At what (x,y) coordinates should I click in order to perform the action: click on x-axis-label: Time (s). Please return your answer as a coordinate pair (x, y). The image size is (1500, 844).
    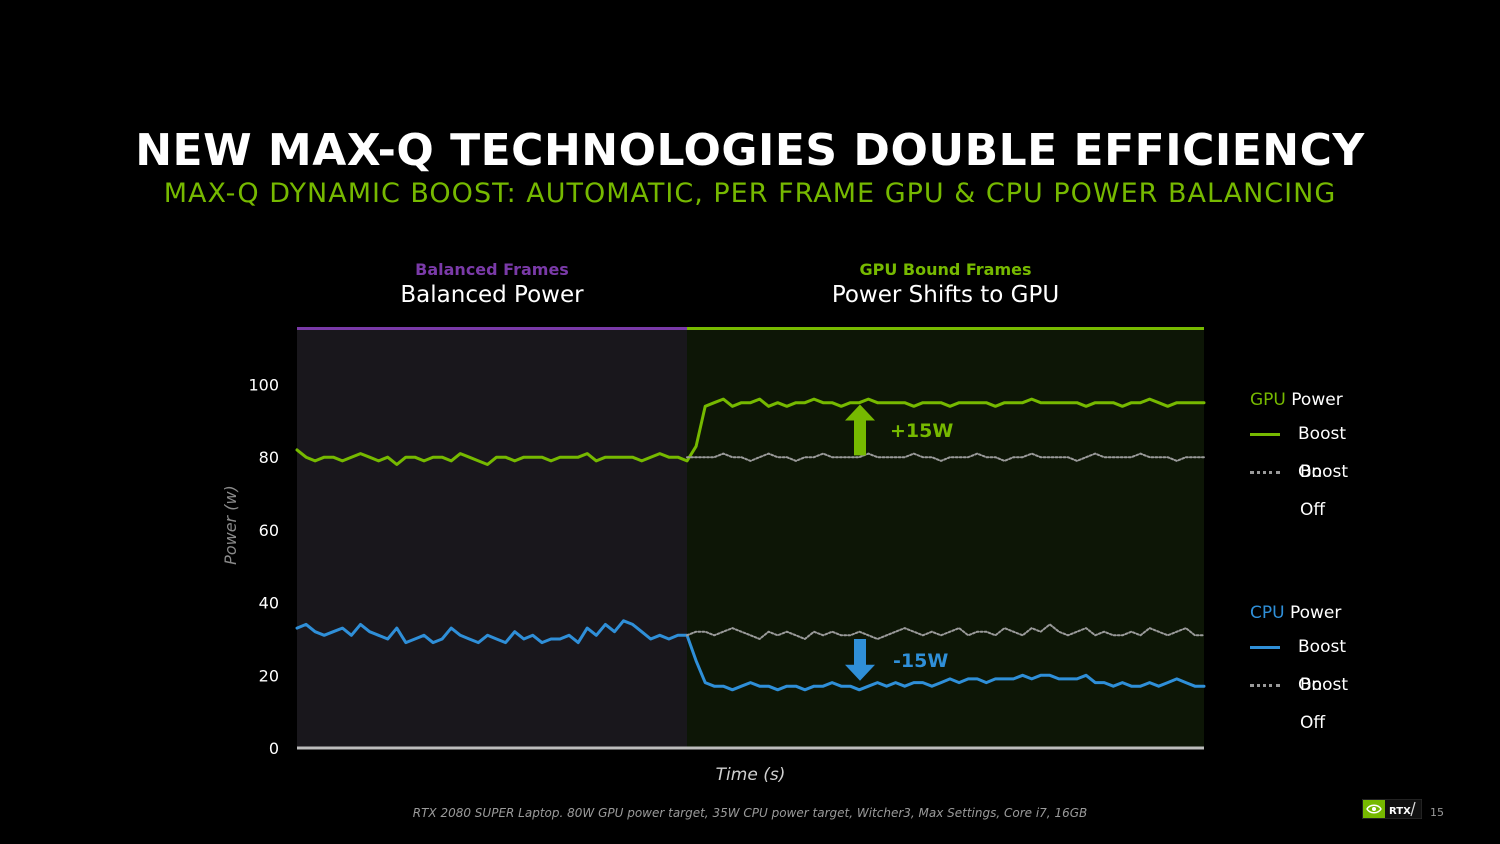
    Looking at the image, I should click on (751, 775).